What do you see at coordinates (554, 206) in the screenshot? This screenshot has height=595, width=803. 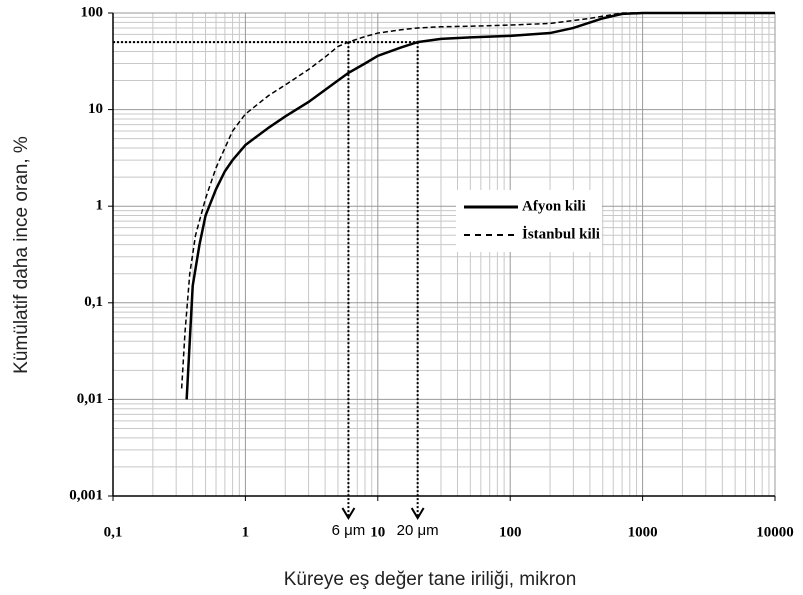 I see `legend-label: Afyon kili` at bounding box center [554, 206].